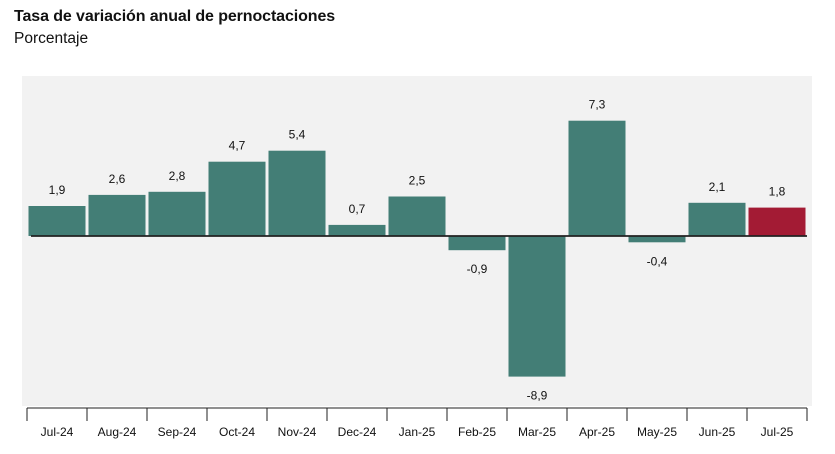 Image resolution: width=835 pixels, height=454 pixels. What do you see at coordinates (51, 38) in the screenshot?
I see `chart-subtitle: Porcentaje` at bounding box center [51, 38].